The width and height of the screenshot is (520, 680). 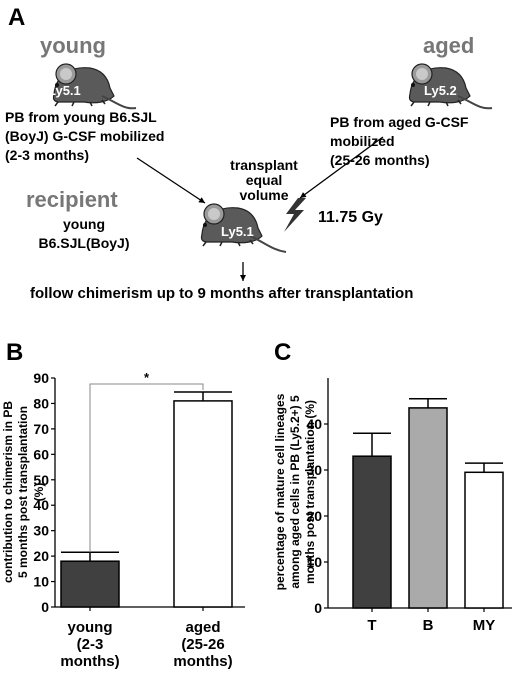 I want to click on y-axis-label: (%), so click(x=39, y=492).